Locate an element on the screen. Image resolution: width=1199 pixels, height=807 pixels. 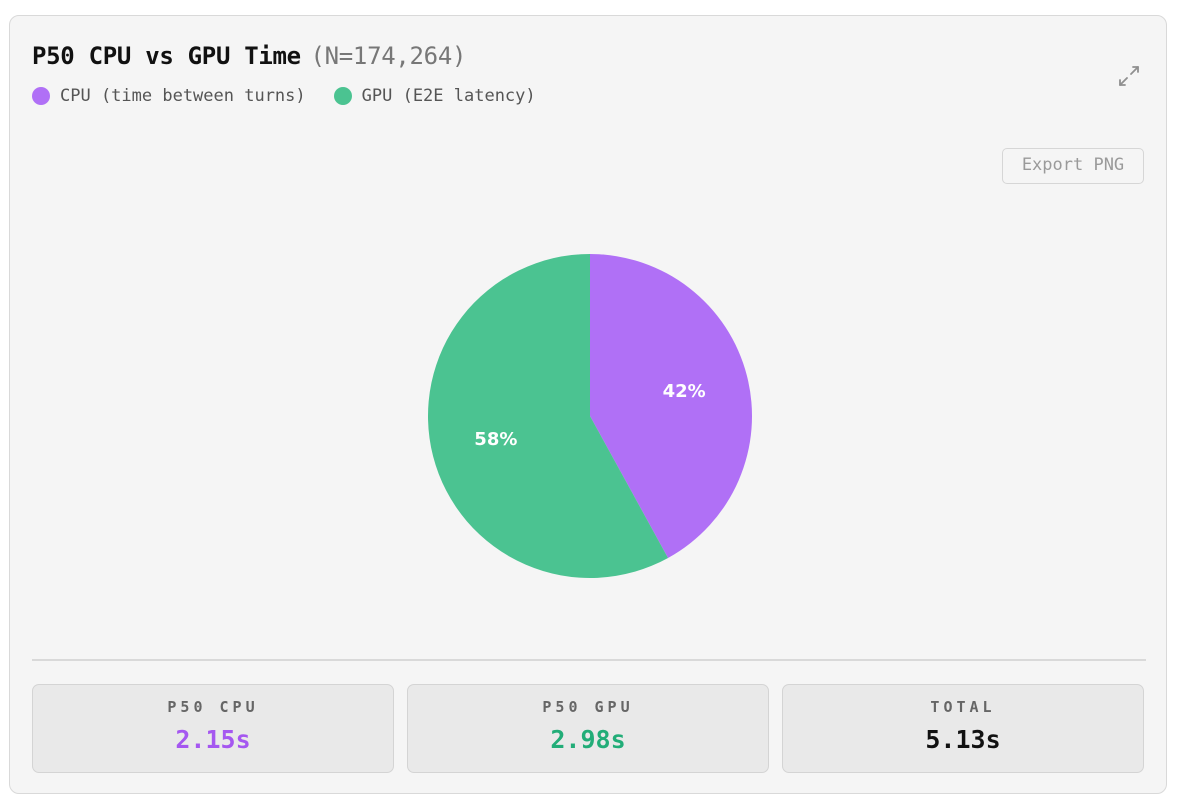
pie-chart: 42% 58% is located at coordinates (589, 416).